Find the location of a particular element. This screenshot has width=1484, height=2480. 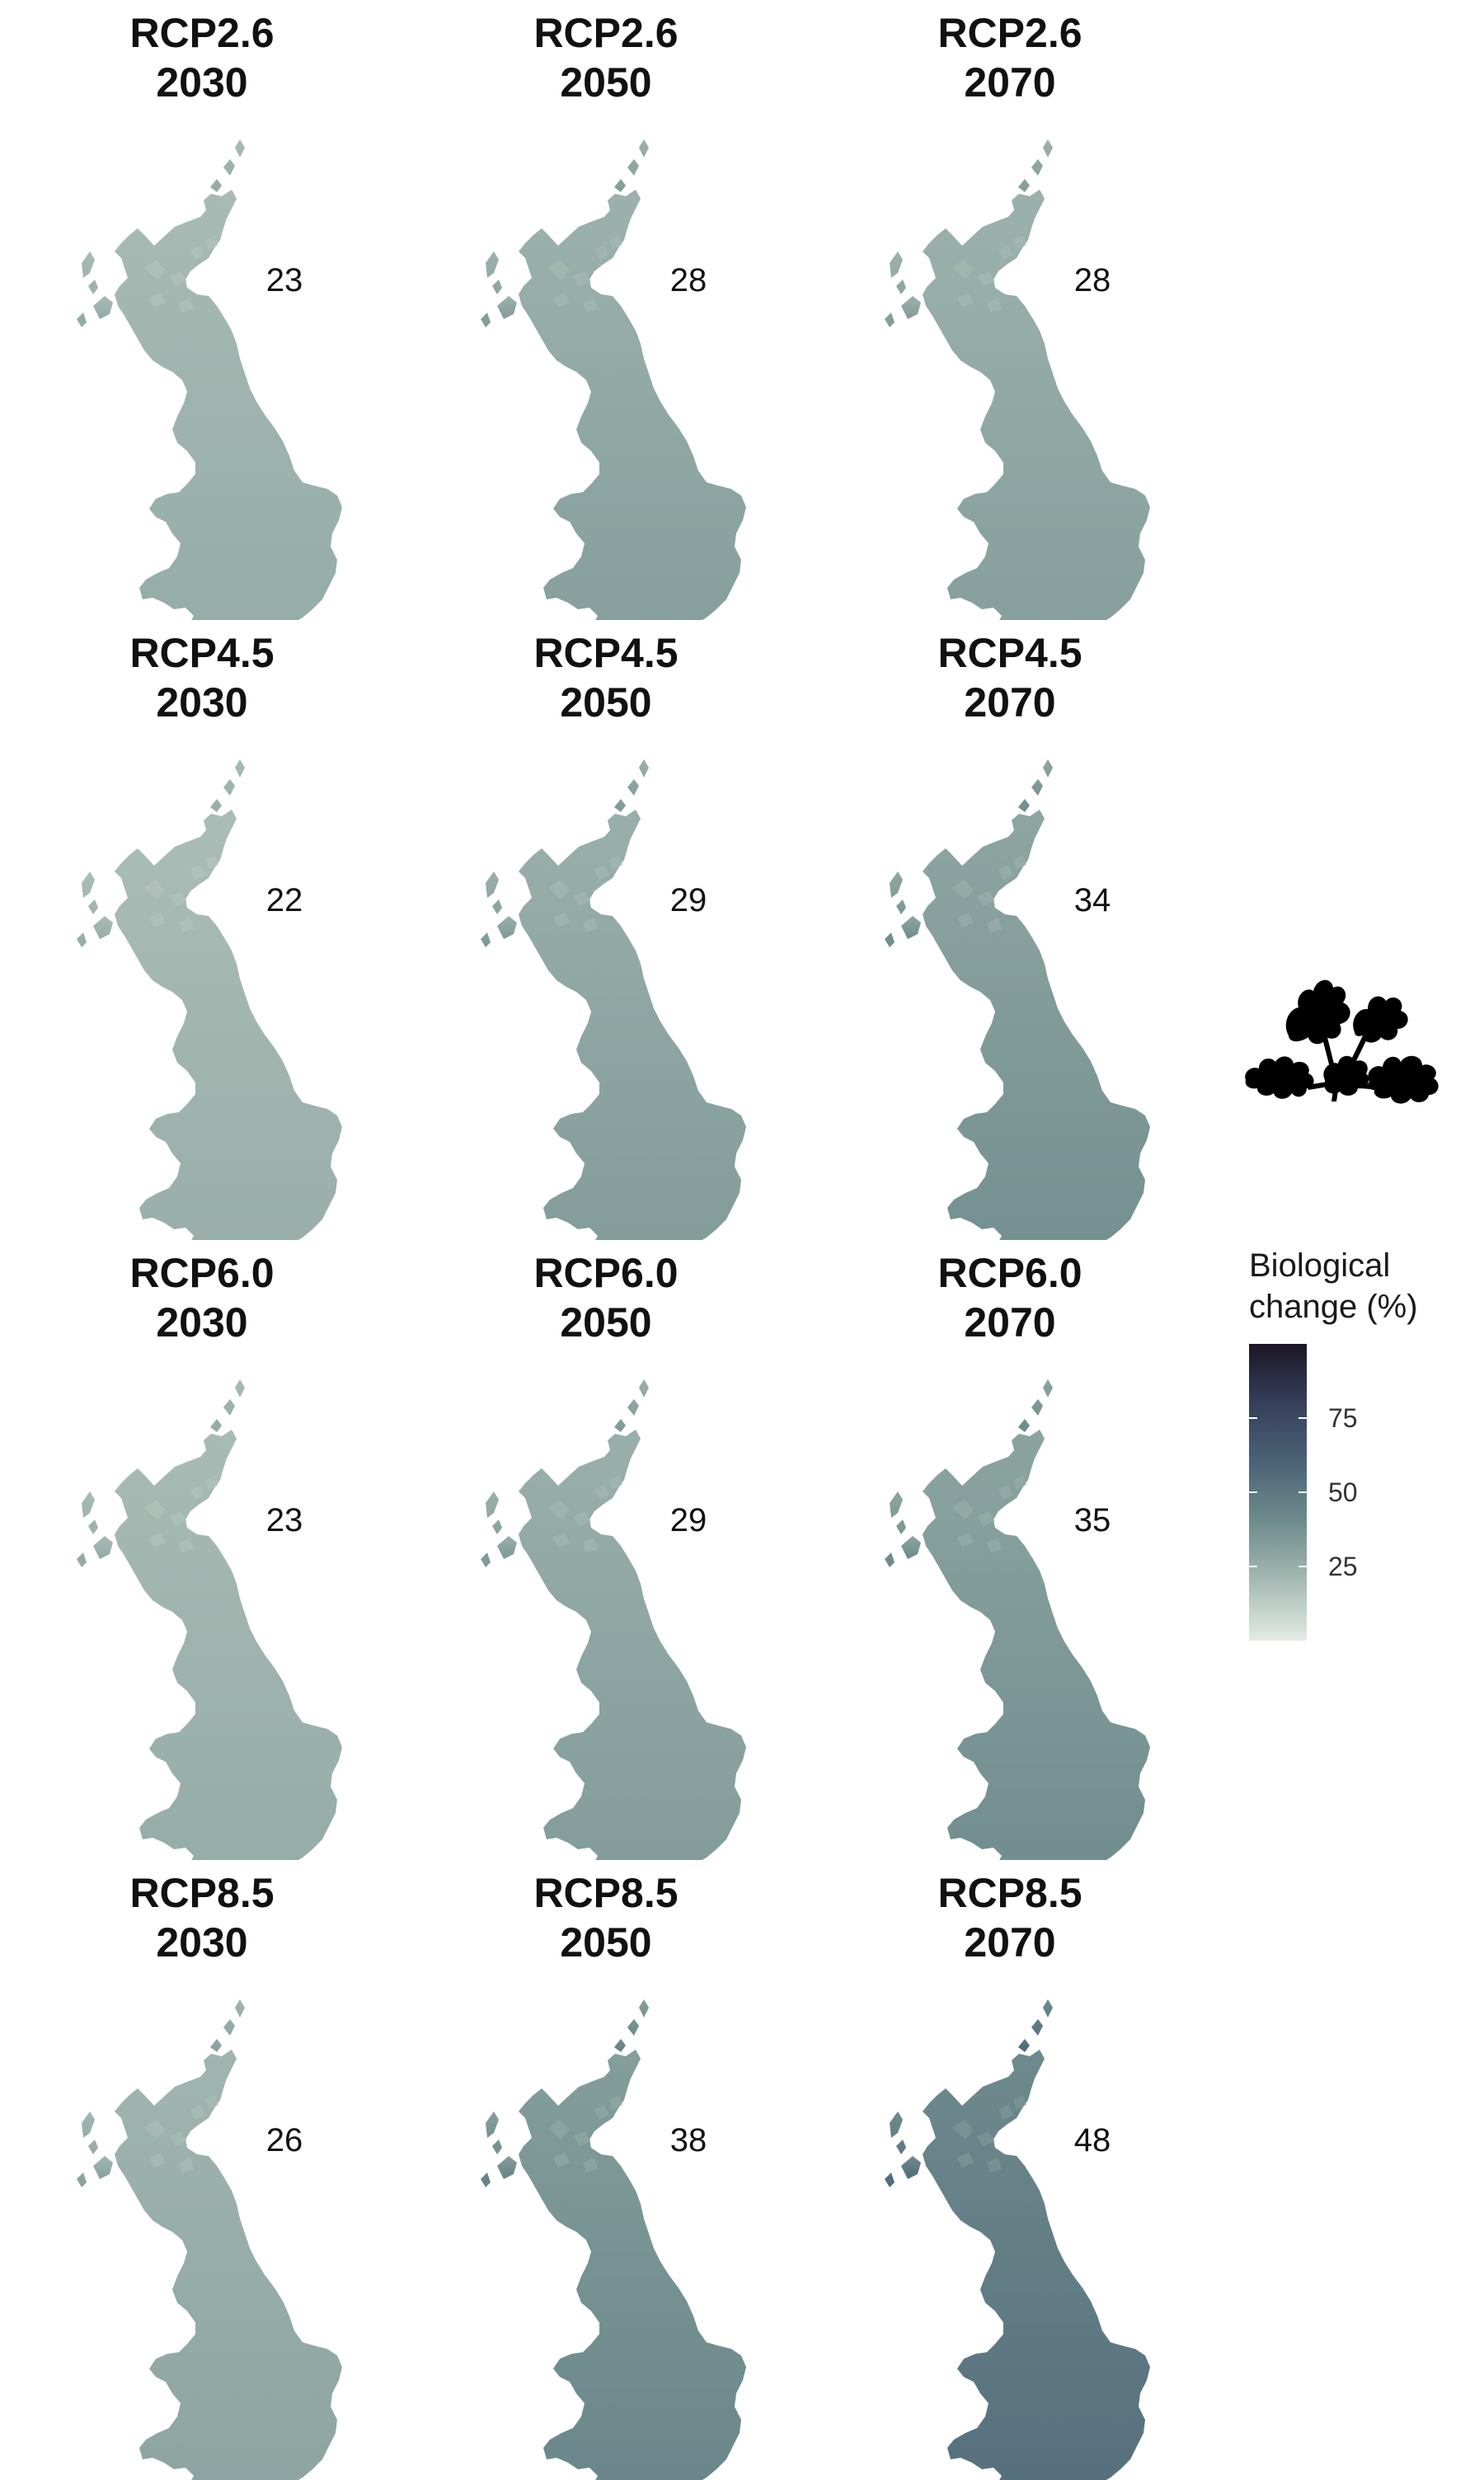

map-panel: RCP8.5 2070 48 is located at coordinates (1010, 2170).